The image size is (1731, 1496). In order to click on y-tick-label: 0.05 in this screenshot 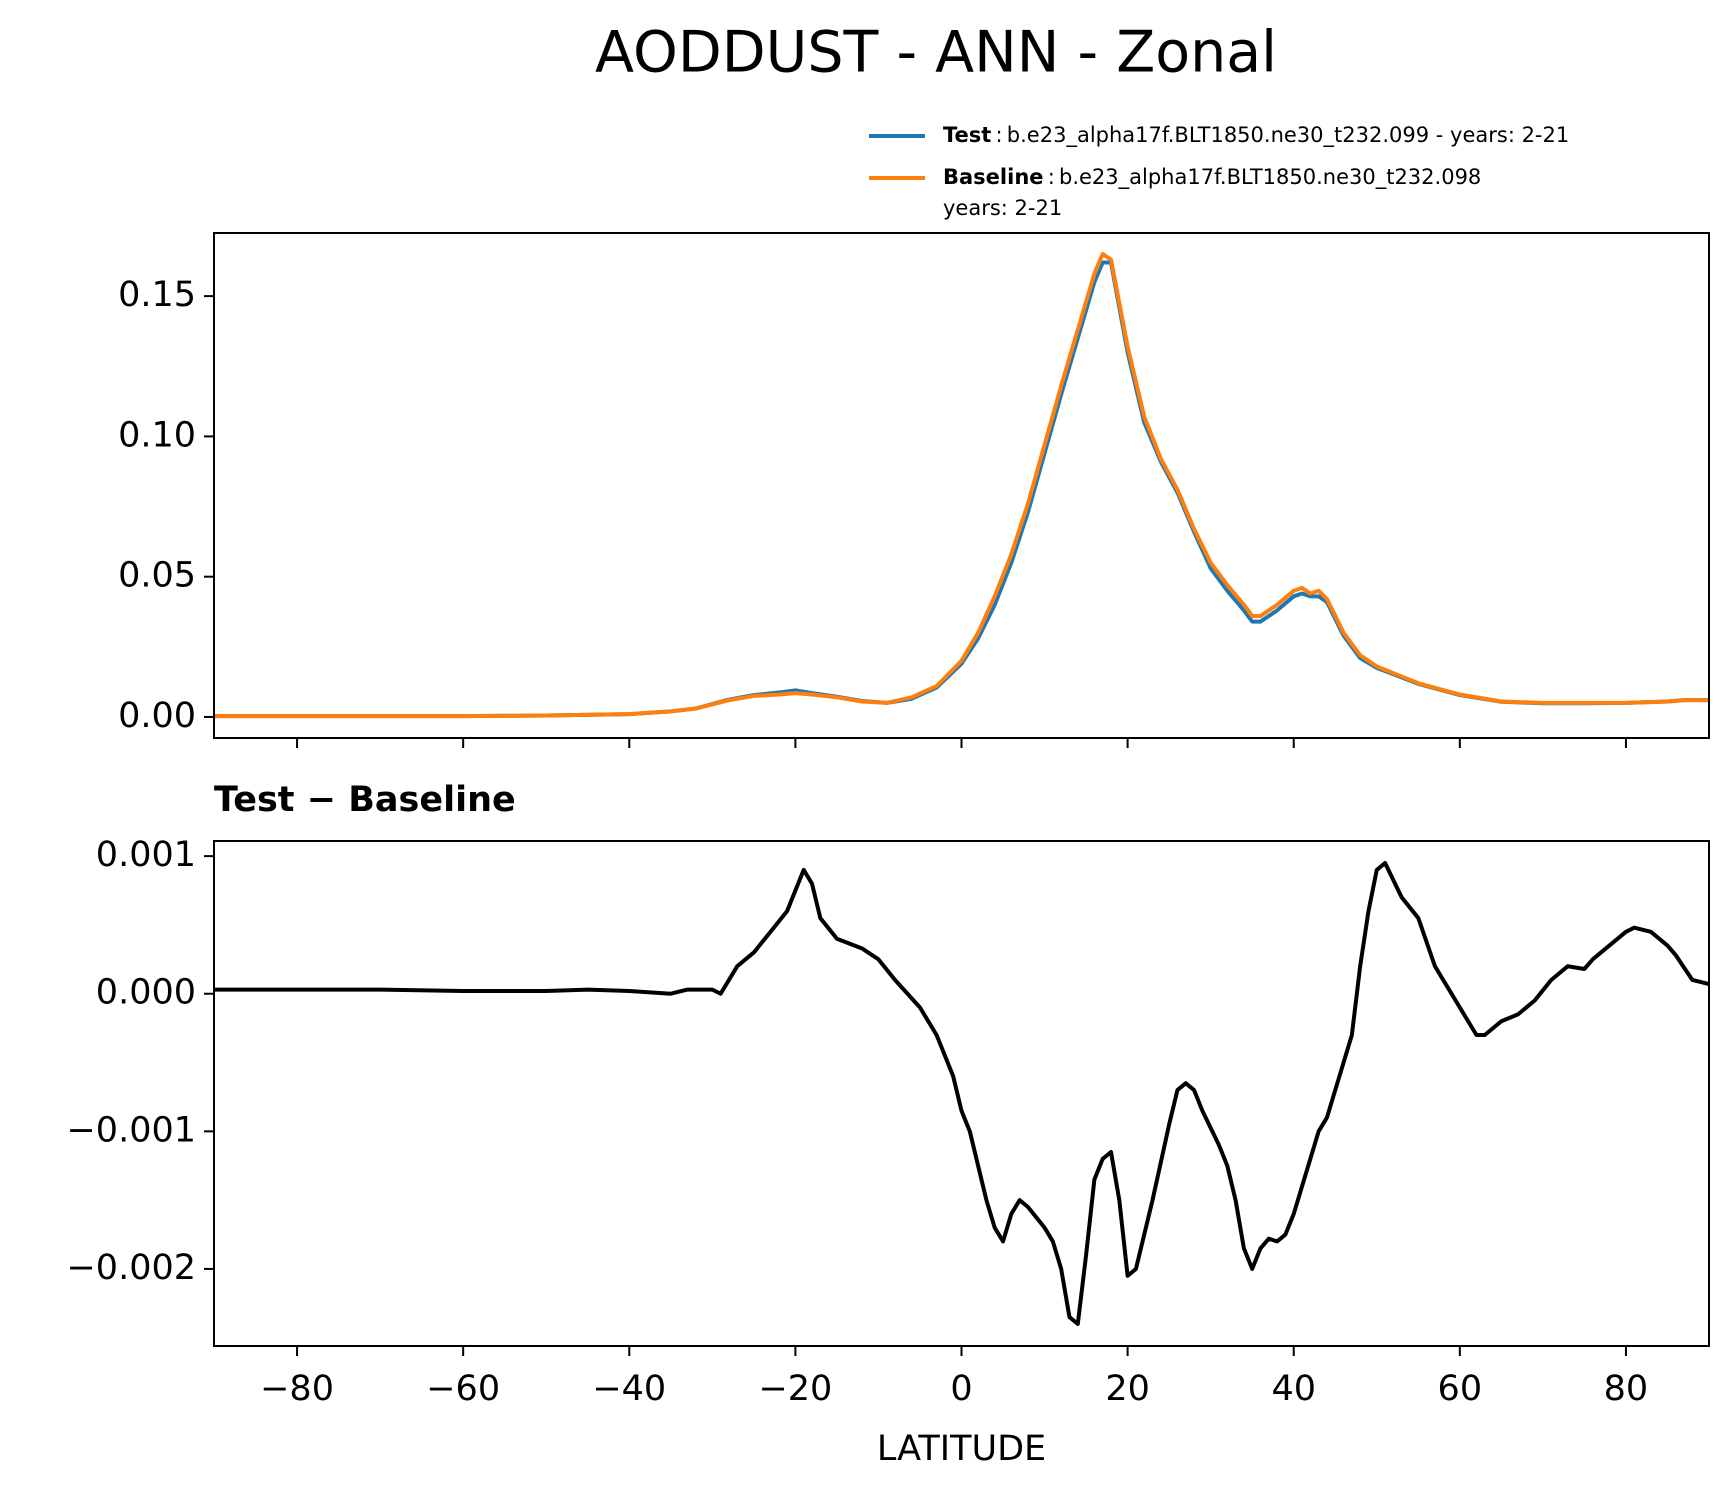, I will do `click(157, 576)`.